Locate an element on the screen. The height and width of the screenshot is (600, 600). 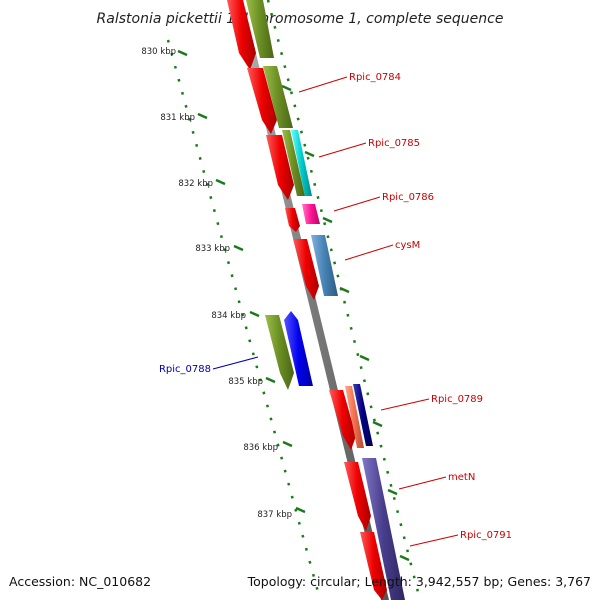
gene-cyan is located at coordinates (301, 163).